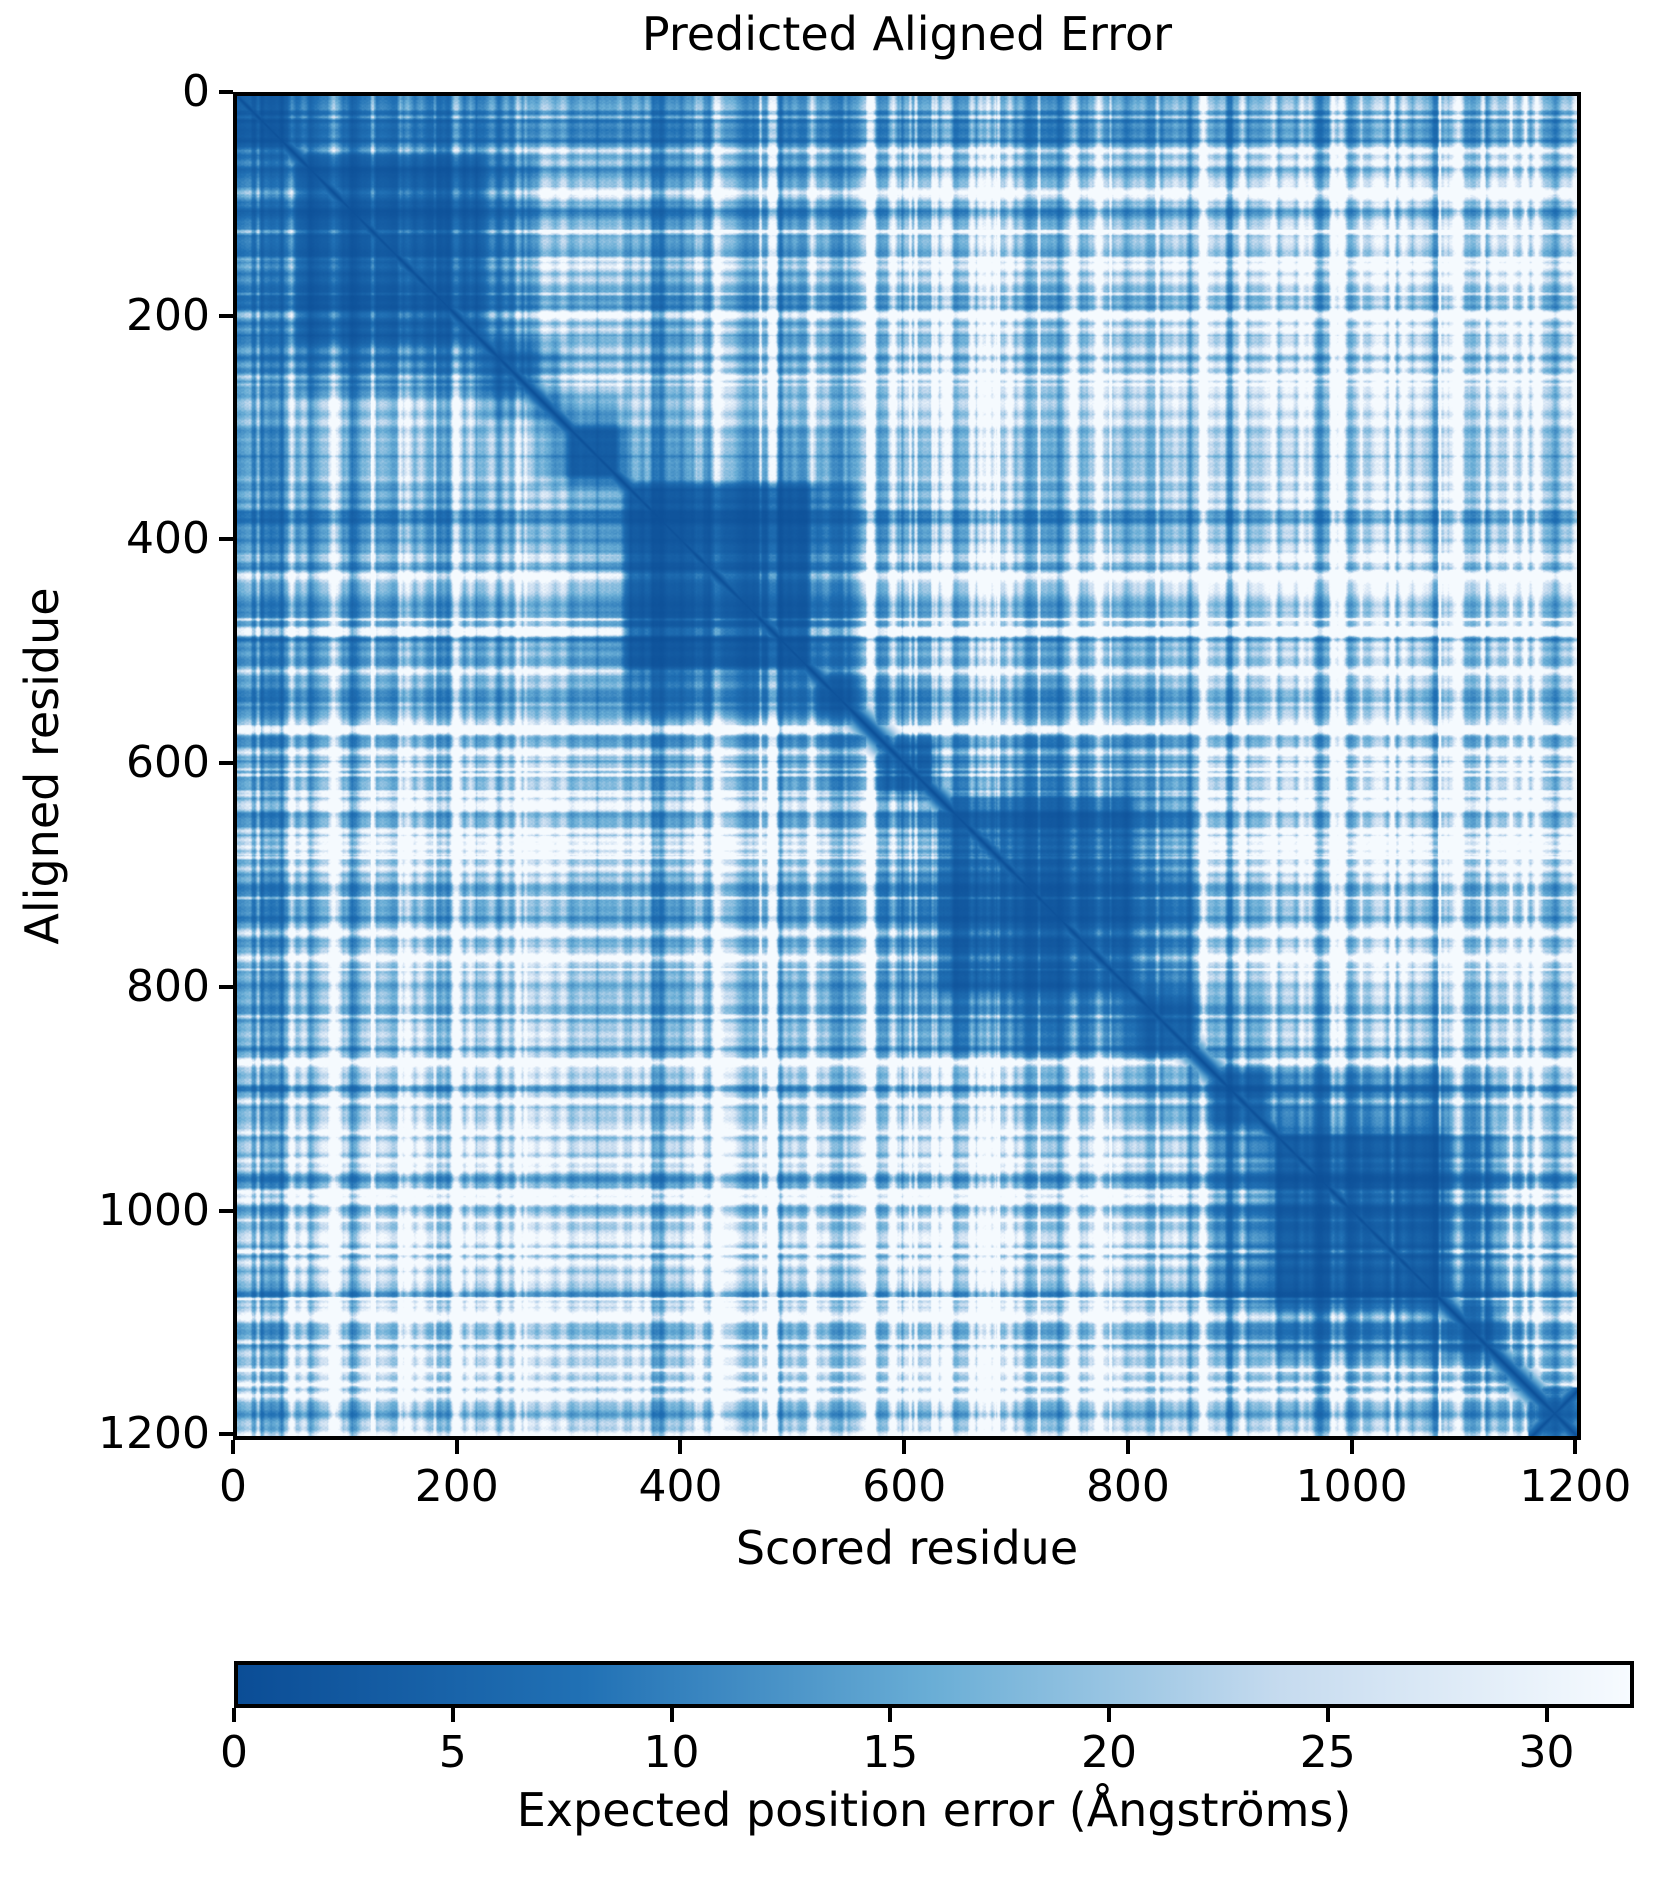 The width and height of the screenshot is (1657, 1882). Describe the element at coordinates (1127, 1486) in the screenshot. I see `x-tick-label: 800` at that location.